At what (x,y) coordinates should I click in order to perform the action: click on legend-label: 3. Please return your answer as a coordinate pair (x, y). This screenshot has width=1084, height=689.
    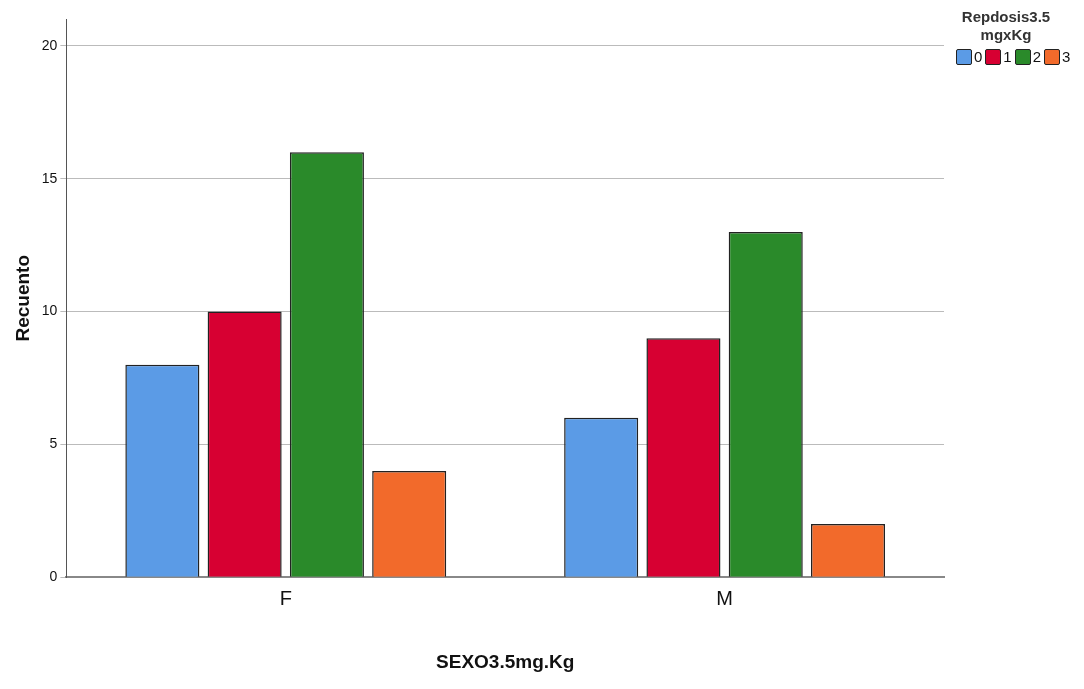
    Looking at the image, I should click on (1066, 56).